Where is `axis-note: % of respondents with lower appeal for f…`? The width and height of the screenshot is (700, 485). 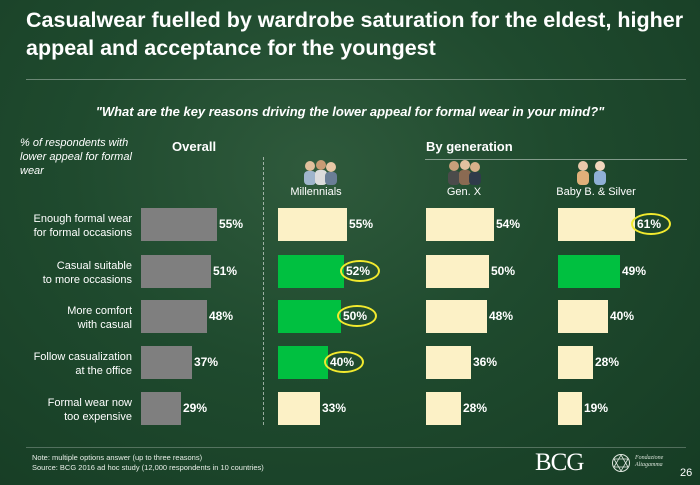 axis-note: % of respondents with lower appeal for f… is located at coordinates (76, 157).